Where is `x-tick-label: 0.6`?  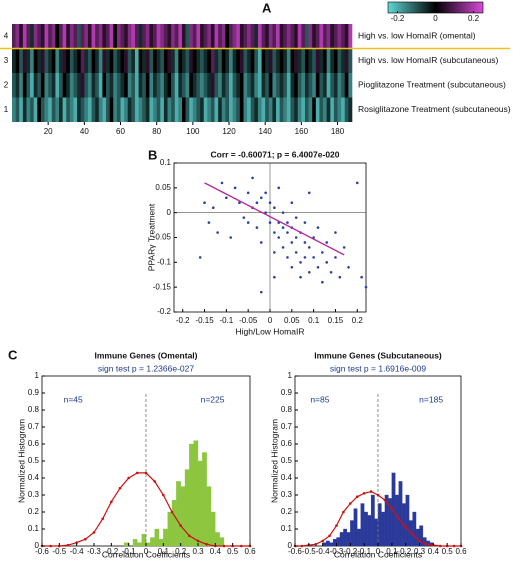
x-tick-label: 0.6 is located at coordinates (250, 551).